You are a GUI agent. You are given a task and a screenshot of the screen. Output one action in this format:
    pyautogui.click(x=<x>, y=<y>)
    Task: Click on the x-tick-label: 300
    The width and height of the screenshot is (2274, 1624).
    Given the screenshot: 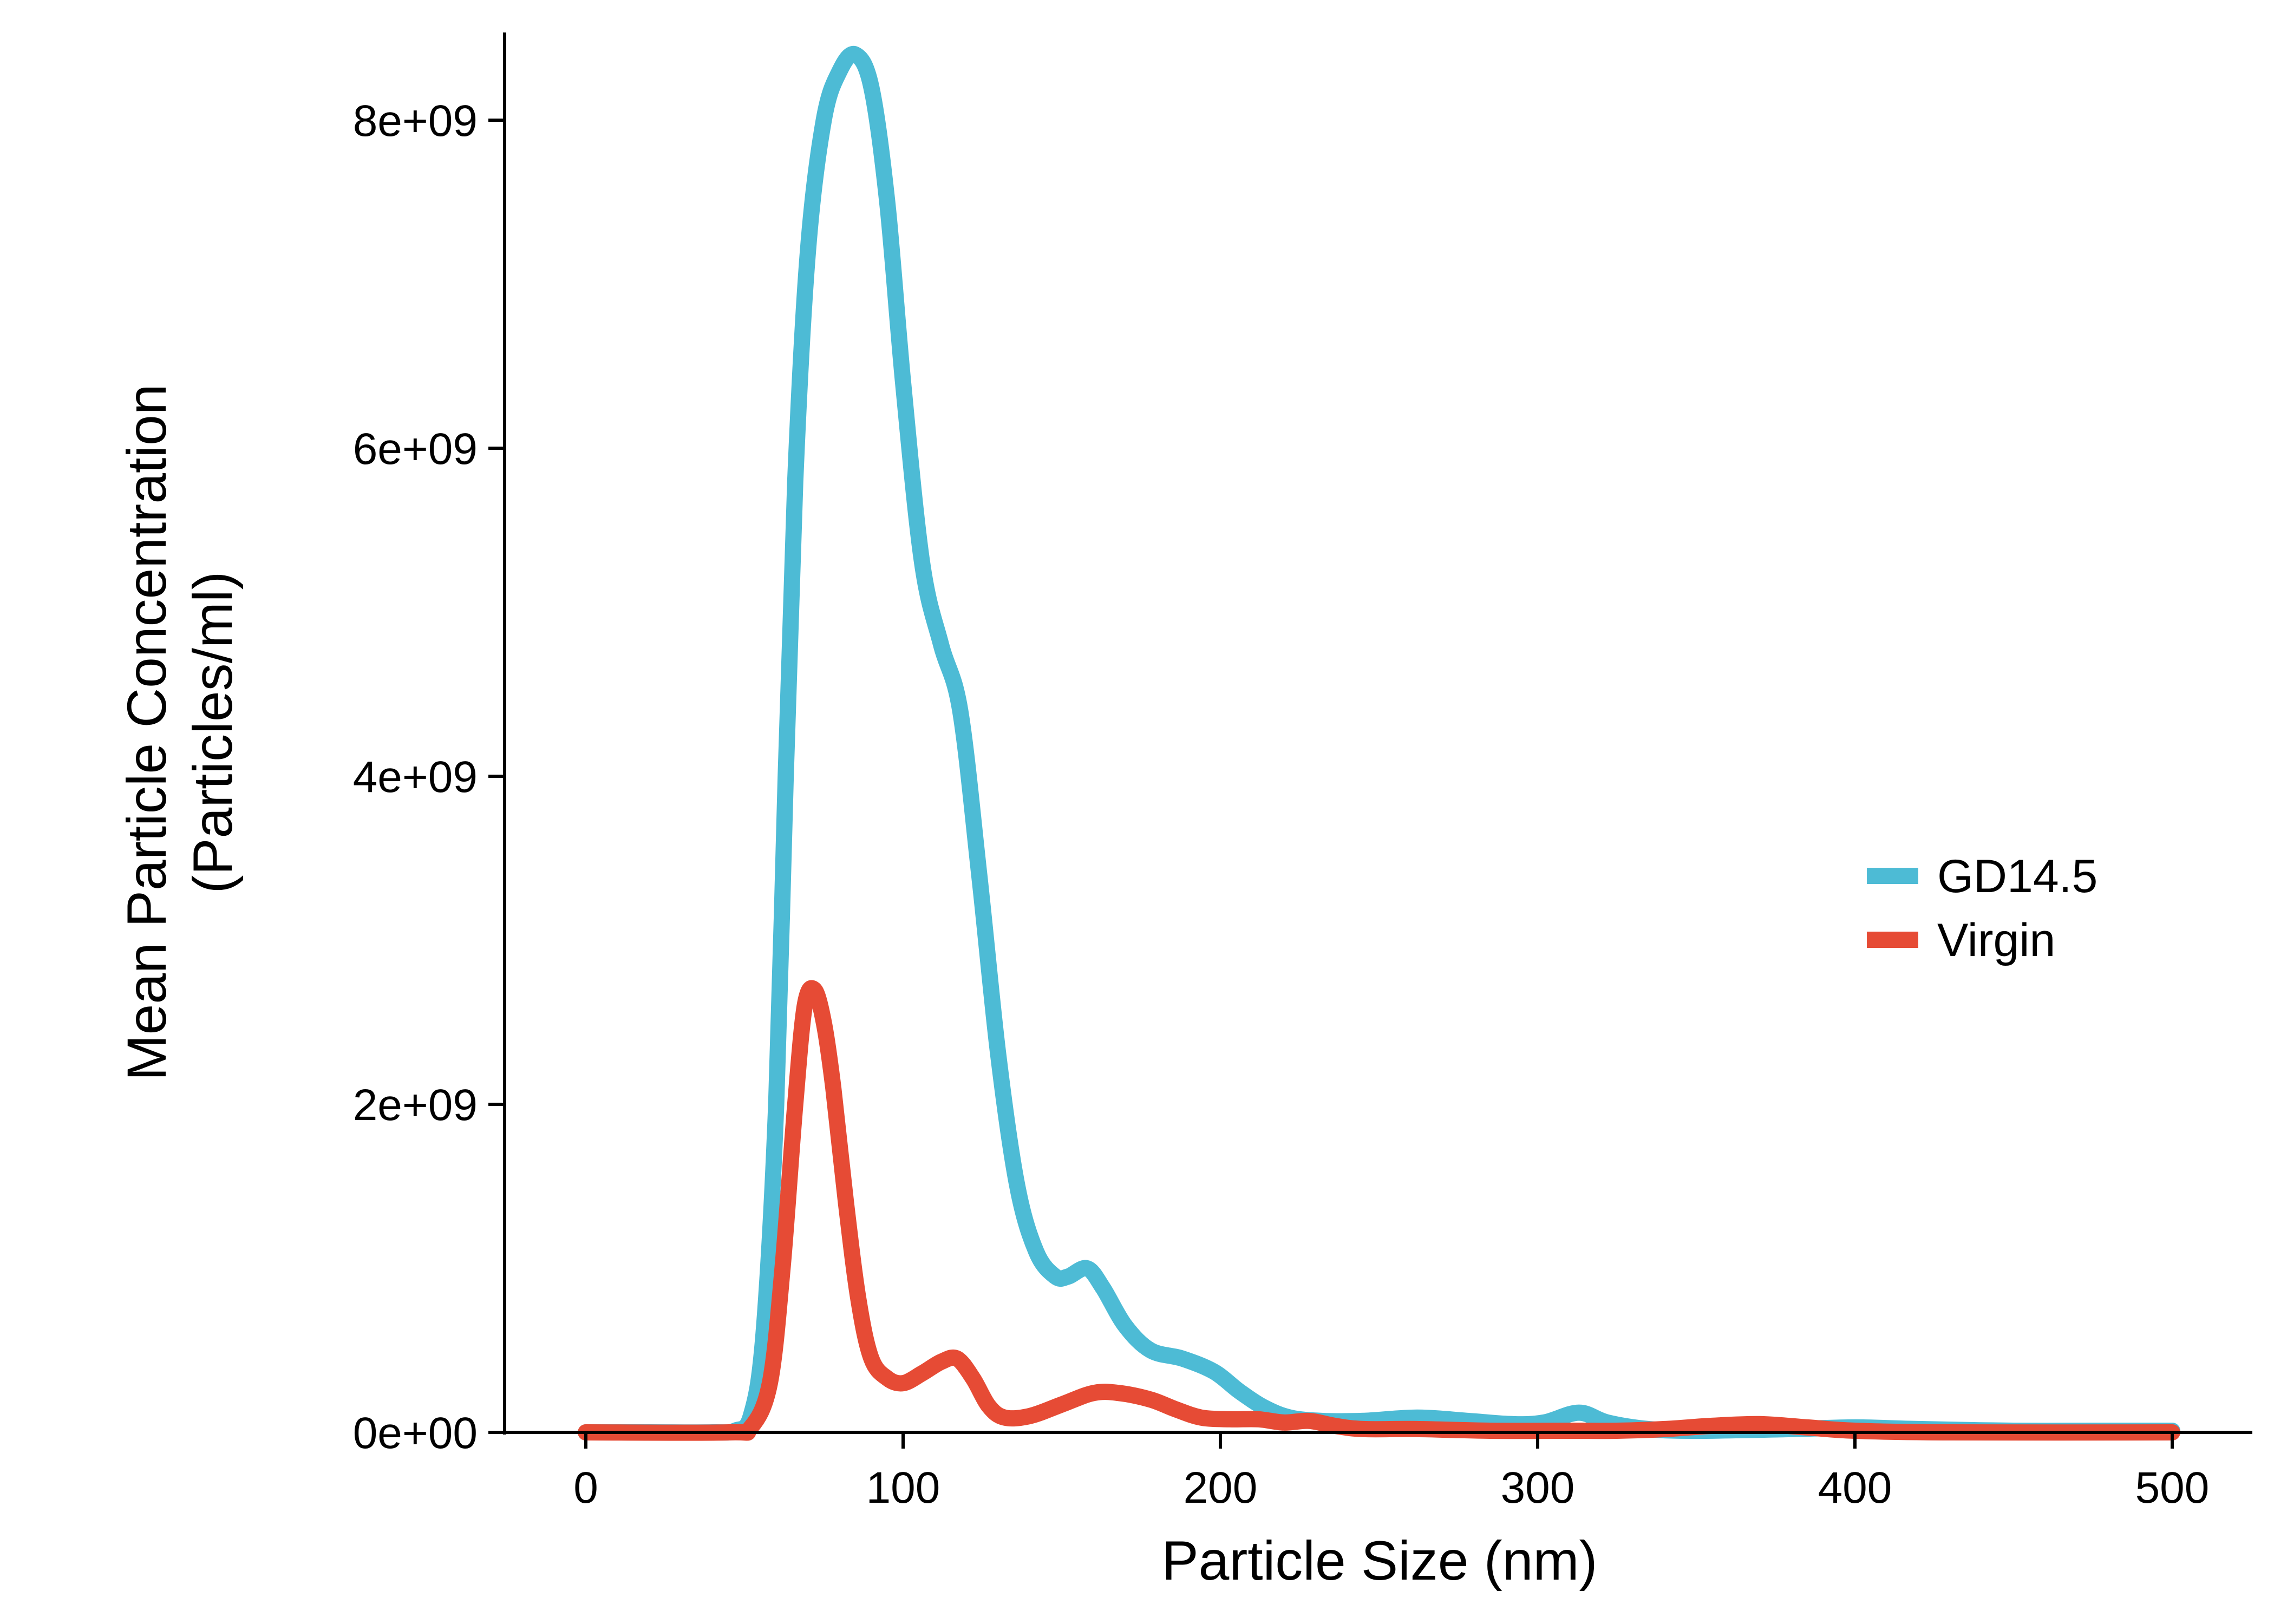 What is the action you would take?
    pyautogui.click(x=1538, y=1487)
    